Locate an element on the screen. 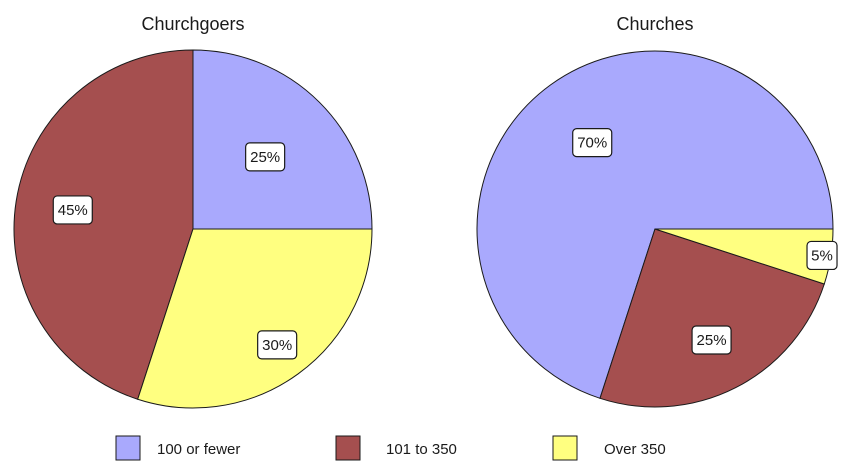 This screenshot has height=464, width=841. chart-title-churches: Churches is located at coordinates (654, 24).